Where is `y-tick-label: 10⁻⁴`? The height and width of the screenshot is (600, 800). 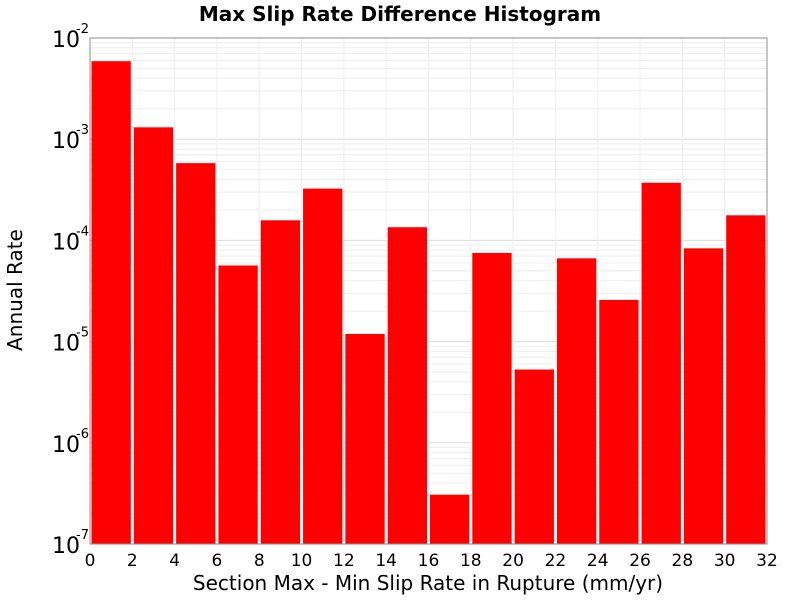 y-tick-label: 10⁻⁴ is located at coordinates (70, 239).